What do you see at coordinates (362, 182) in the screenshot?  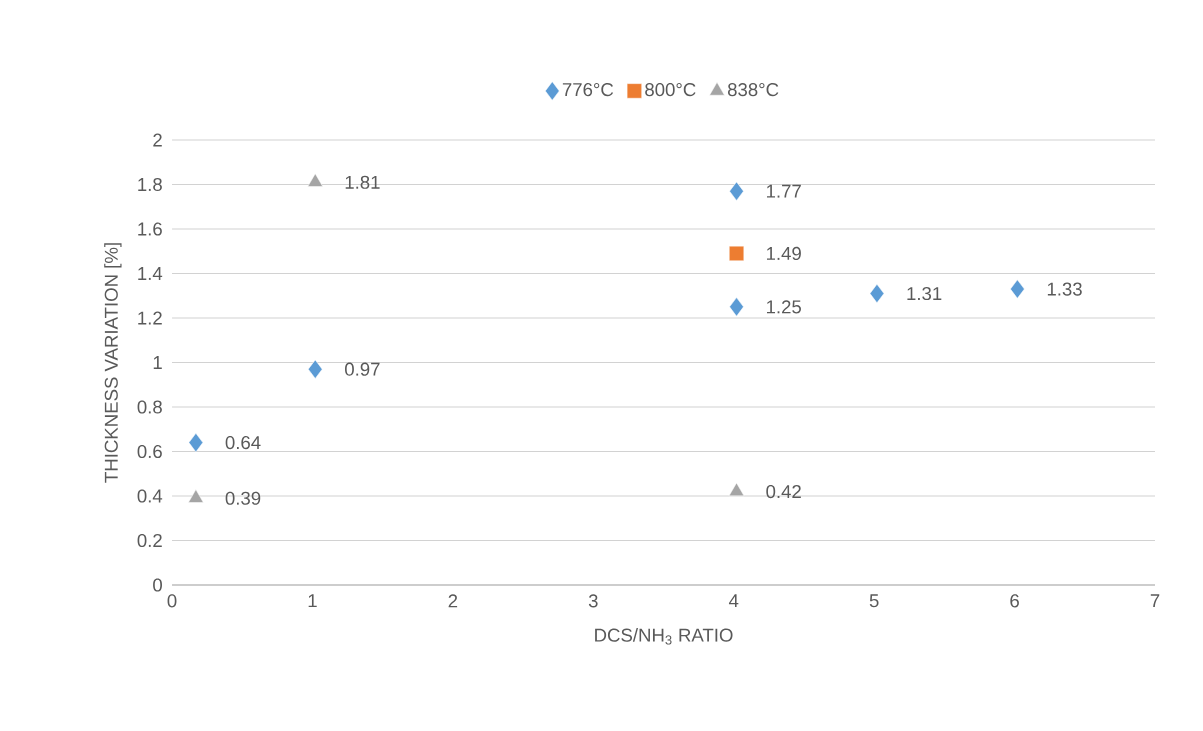 I see `data-label: 1.81` at bounding box center [362, 182].